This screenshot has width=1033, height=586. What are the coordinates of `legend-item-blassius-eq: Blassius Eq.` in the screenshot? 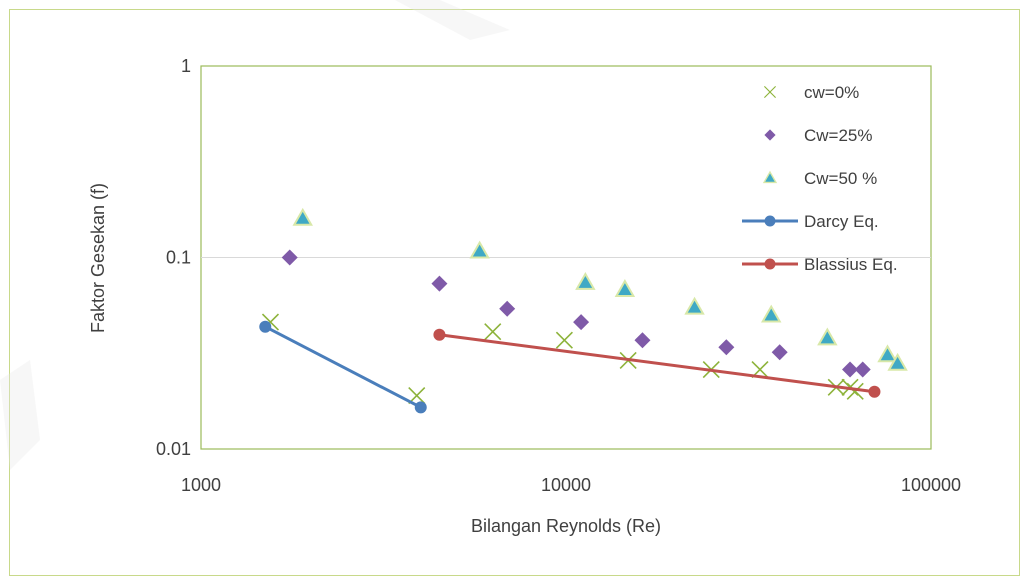 It's located at (820, 264).